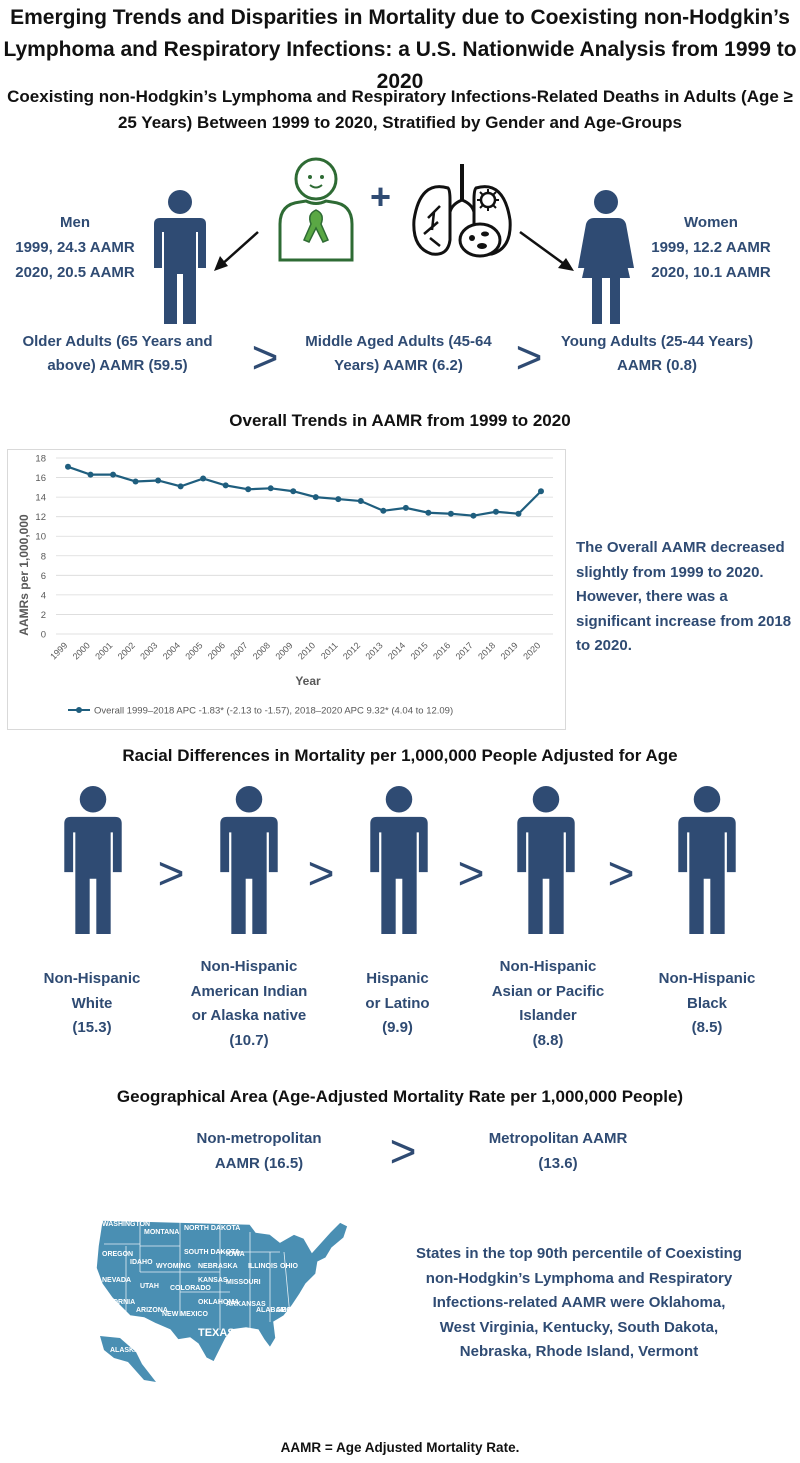 This screenshot has width=800, height=1463. What do you see at coordinates (141, 1262) in the screenshot?
I see `map-state-label: IDAHO` at bounding box center [141, 1262].